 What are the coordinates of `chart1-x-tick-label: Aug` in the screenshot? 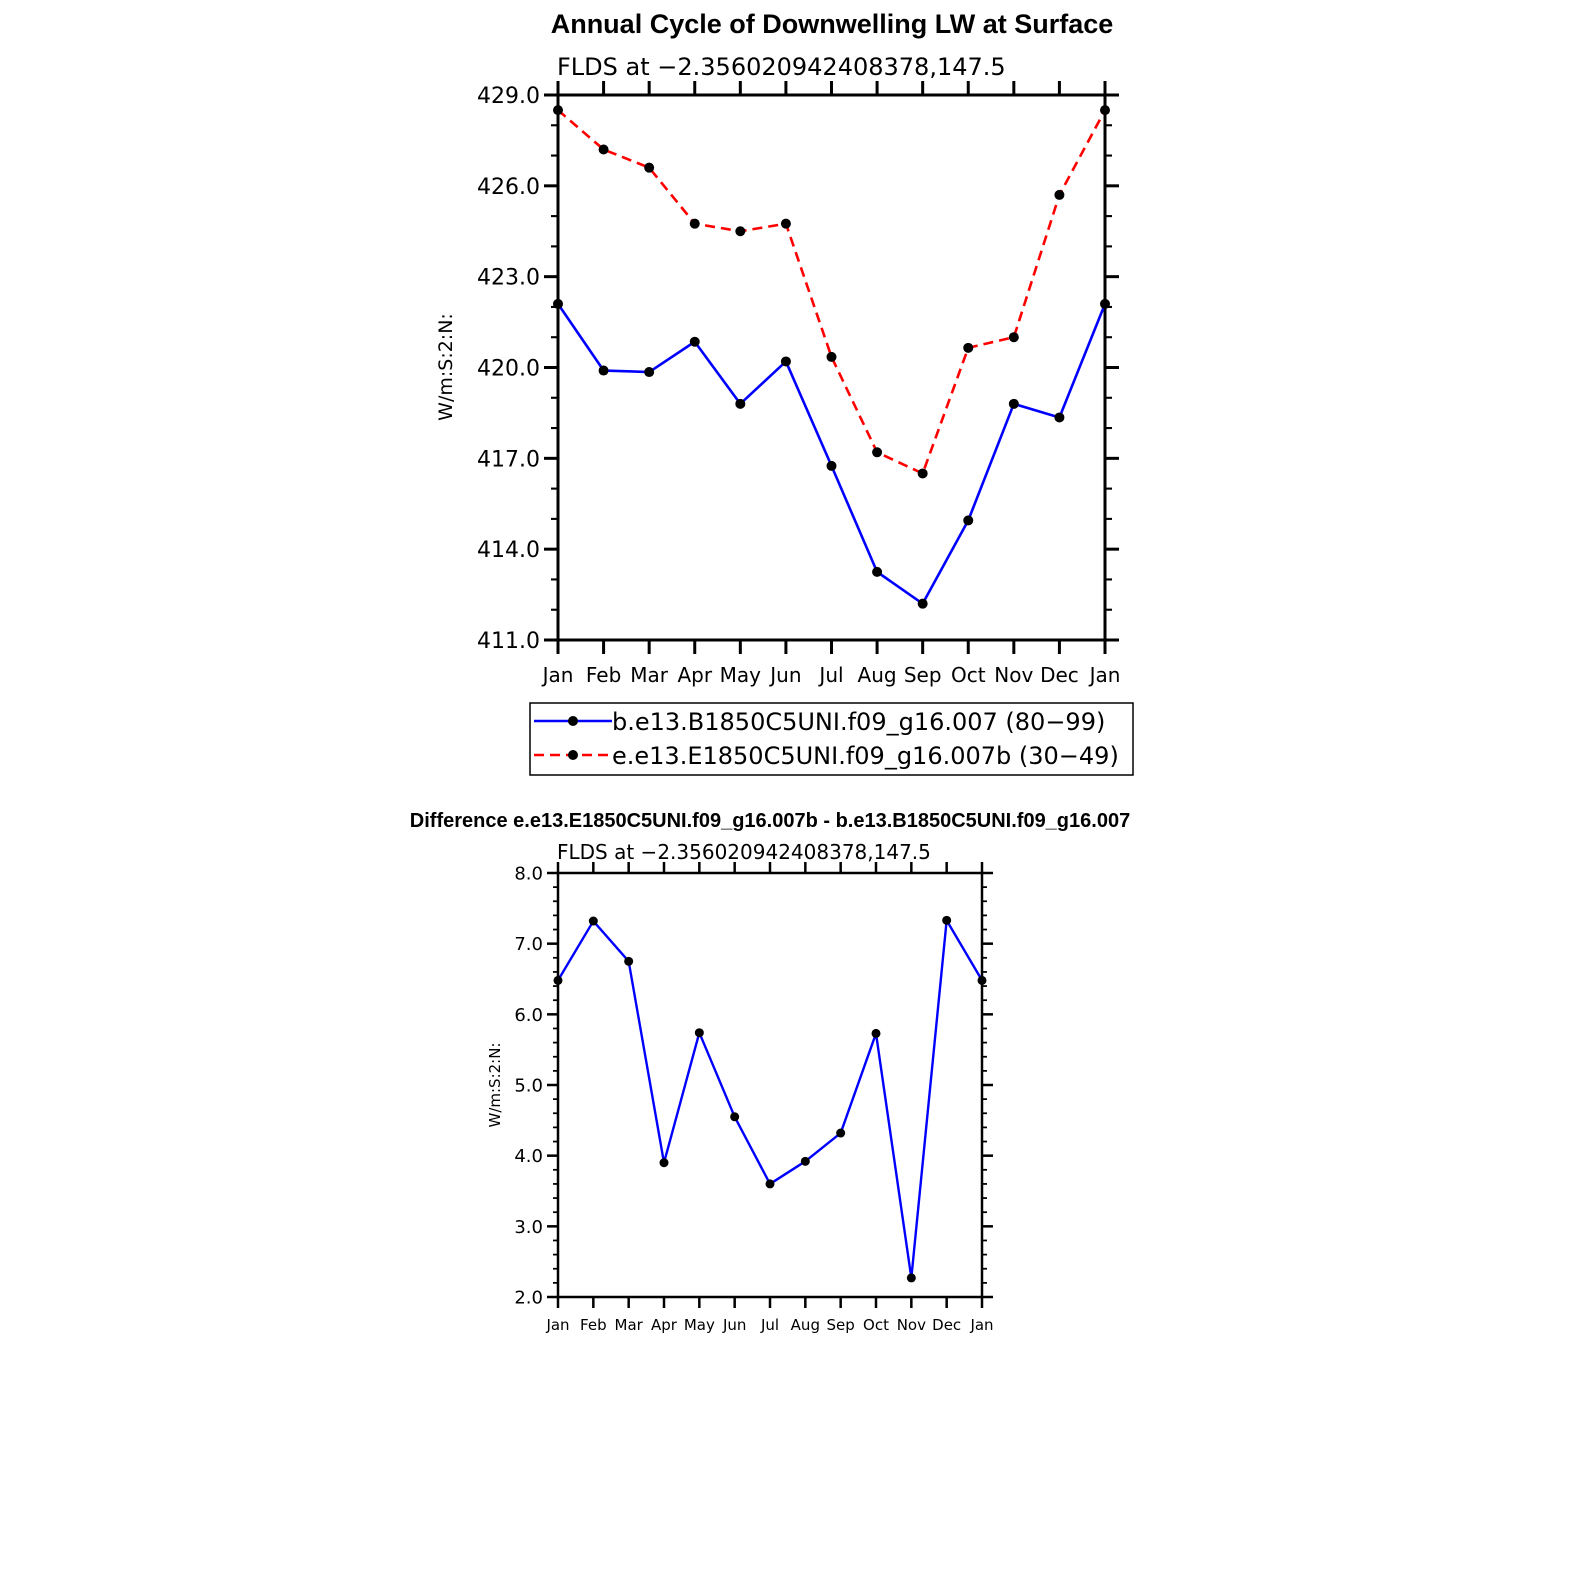 It's located at (877, 675).